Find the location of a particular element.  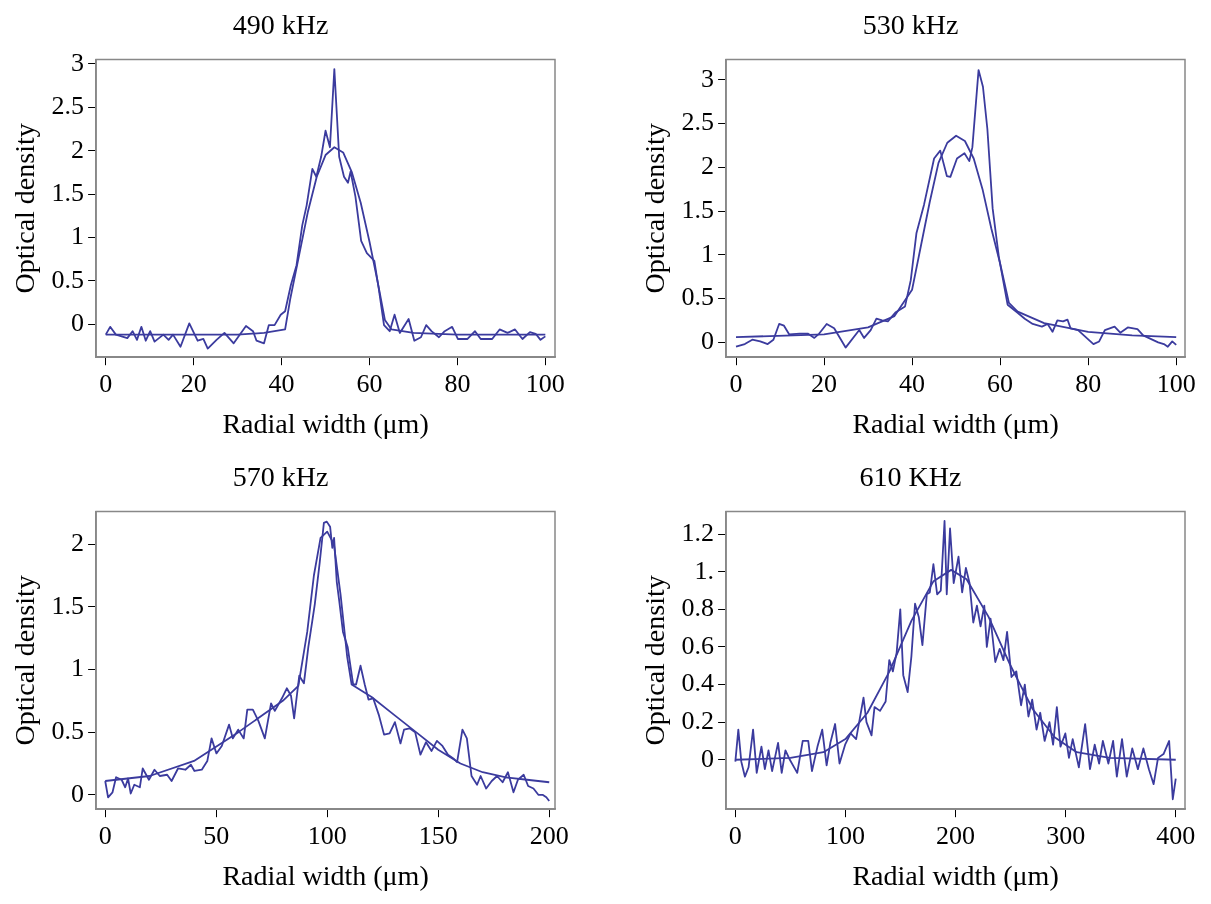

chart-title: 610 KHz is located at coordinates (910, 477).